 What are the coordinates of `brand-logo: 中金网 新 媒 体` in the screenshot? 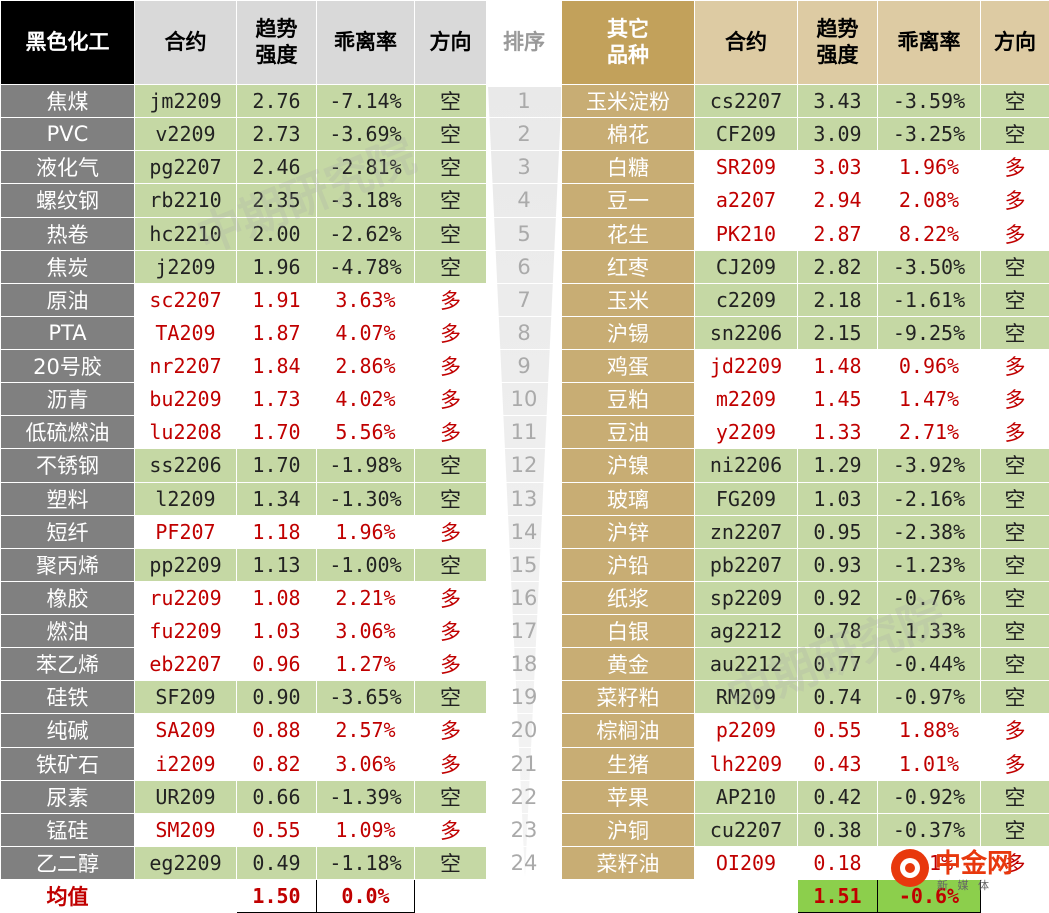 It's located at (966, 871).